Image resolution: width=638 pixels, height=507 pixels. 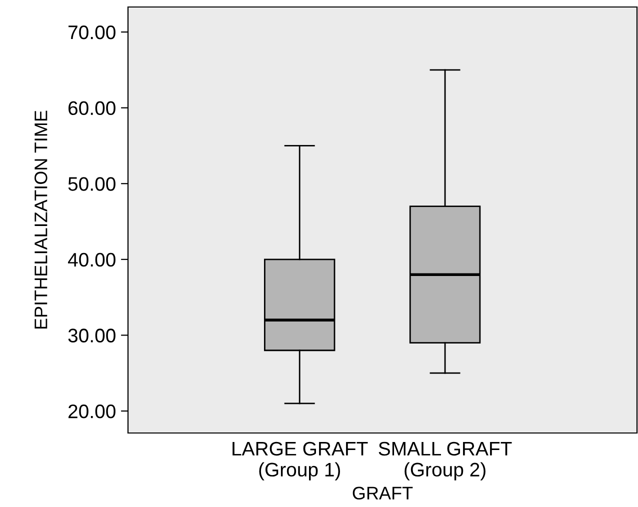 I want to click on x-axis-title: GRAFT, so click(x=382, y=493).